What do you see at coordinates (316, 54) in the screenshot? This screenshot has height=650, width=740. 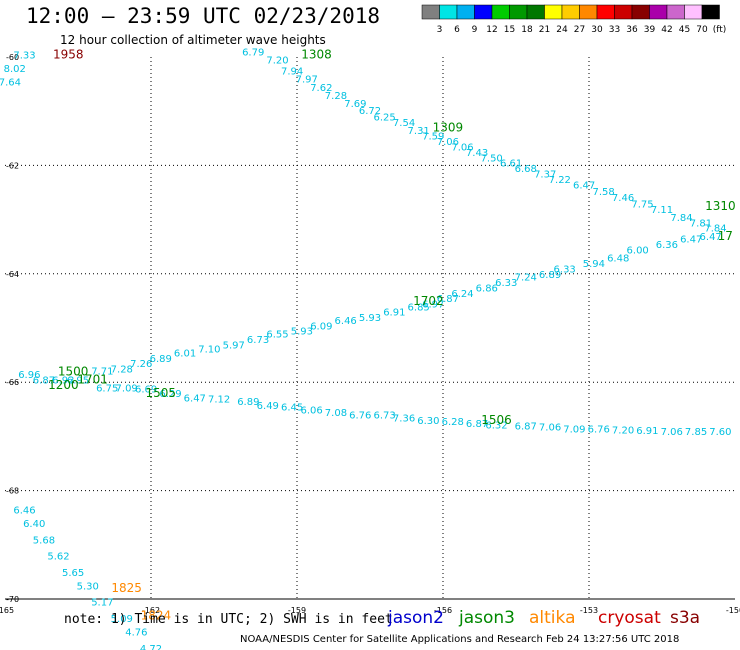 I see `time-label: 1308` at bounding box center [316, 54].